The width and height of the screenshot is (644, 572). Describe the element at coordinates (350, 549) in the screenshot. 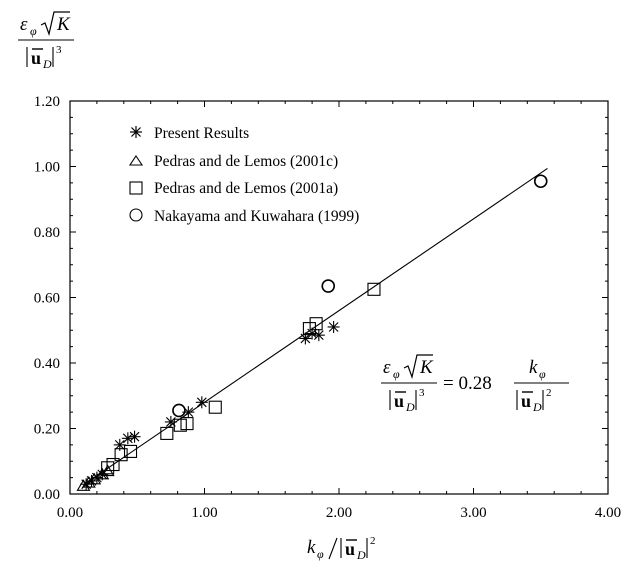

I see `x-label-vector: u` at that location.